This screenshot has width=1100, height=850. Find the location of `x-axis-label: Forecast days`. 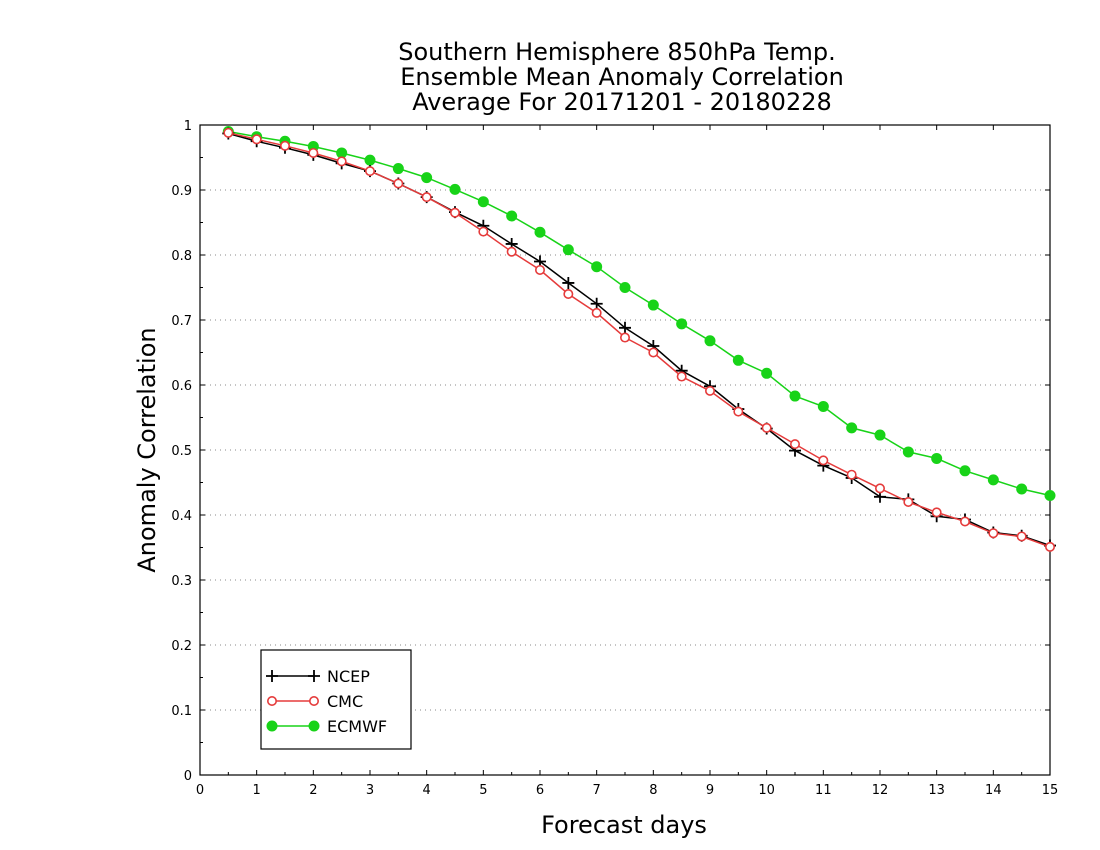

x-axis-label: Forecast days is located at coordinates (624, 825).